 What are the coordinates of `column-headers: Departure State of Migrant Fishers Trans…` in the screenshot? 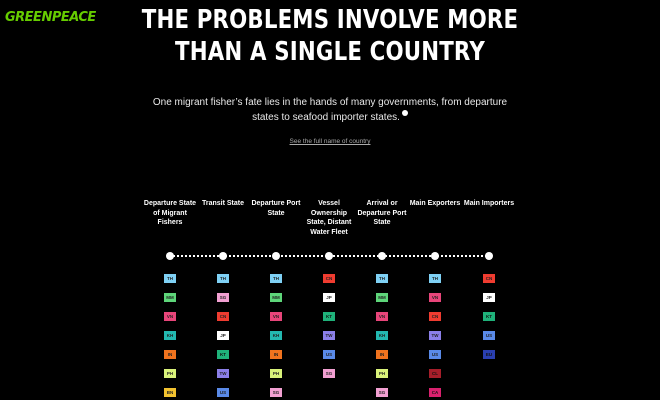 It's located at (332, 221).